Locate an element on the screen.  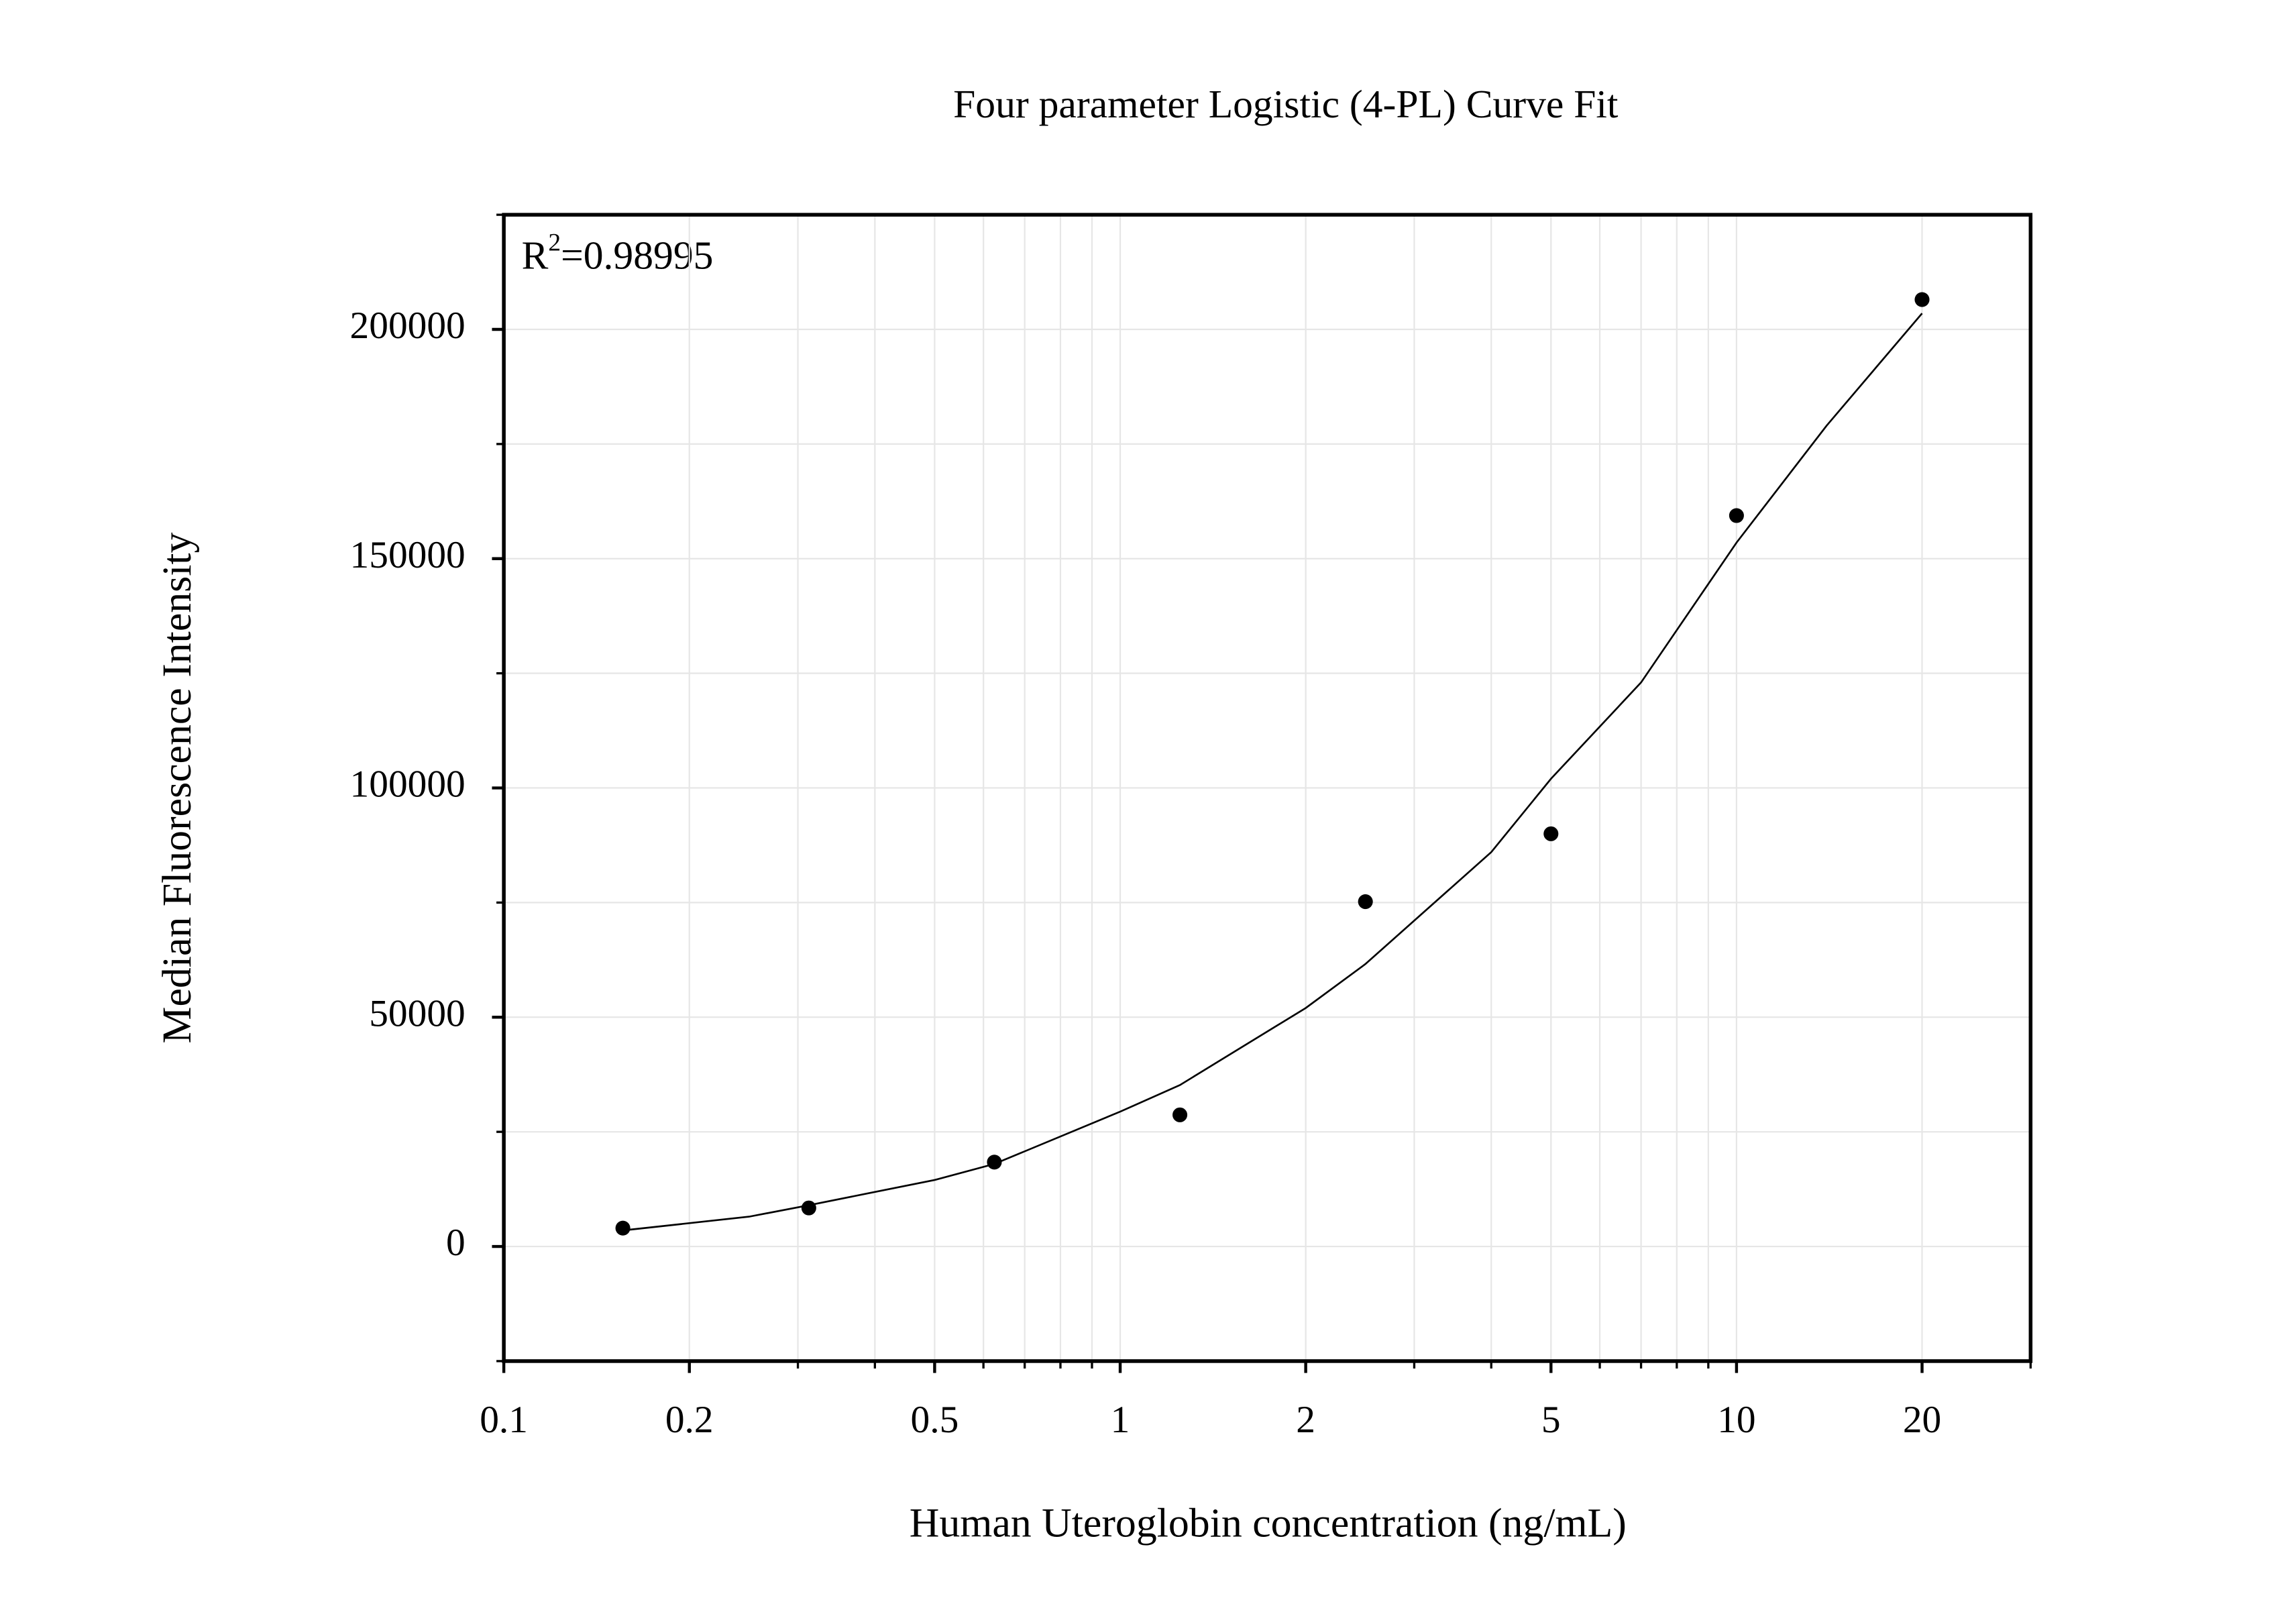
y-tick-label: 150000 is located at coordinates (408, 555).